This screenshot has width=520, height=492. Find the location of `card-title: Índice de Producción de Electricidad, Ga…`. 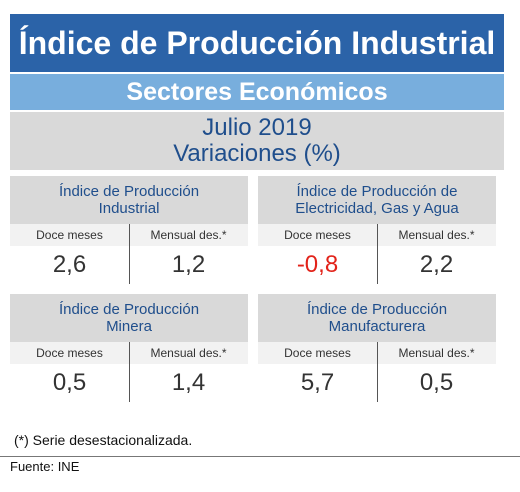

card-title: Índice de Producción de Electricidad, Ga… is located at coordinates (377, 200).